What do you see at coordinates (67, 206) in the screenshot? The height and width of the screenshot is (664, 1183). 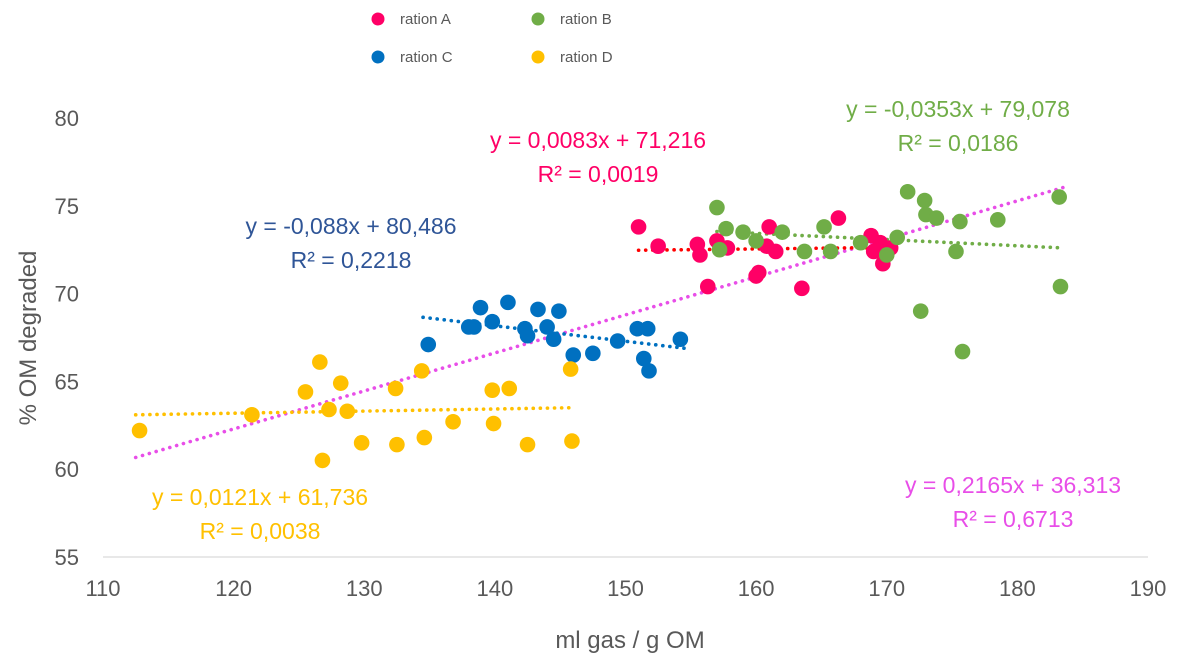 I see `y-tick-label: 75` at bounding box center [67, 206].